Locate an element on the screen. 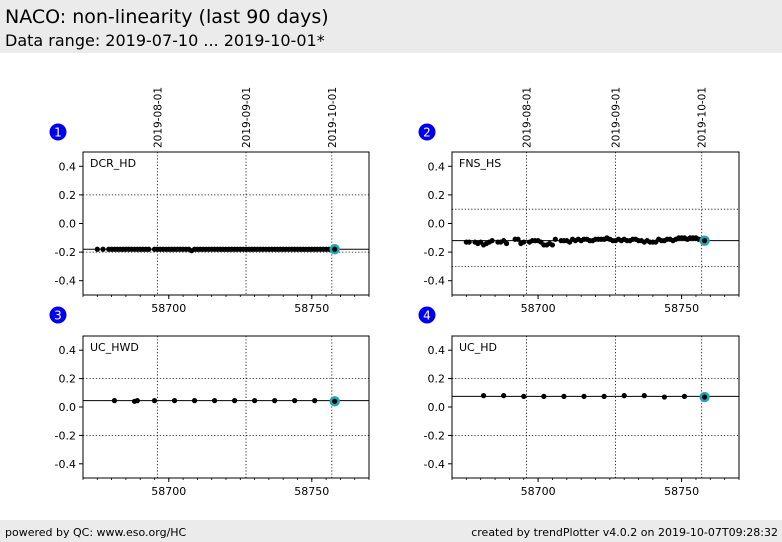  panel-4: 0.4 0.2 0.0 -0.2 -0.4 58700 58750 UC_HD 4 is located at coordinates (579, 402).